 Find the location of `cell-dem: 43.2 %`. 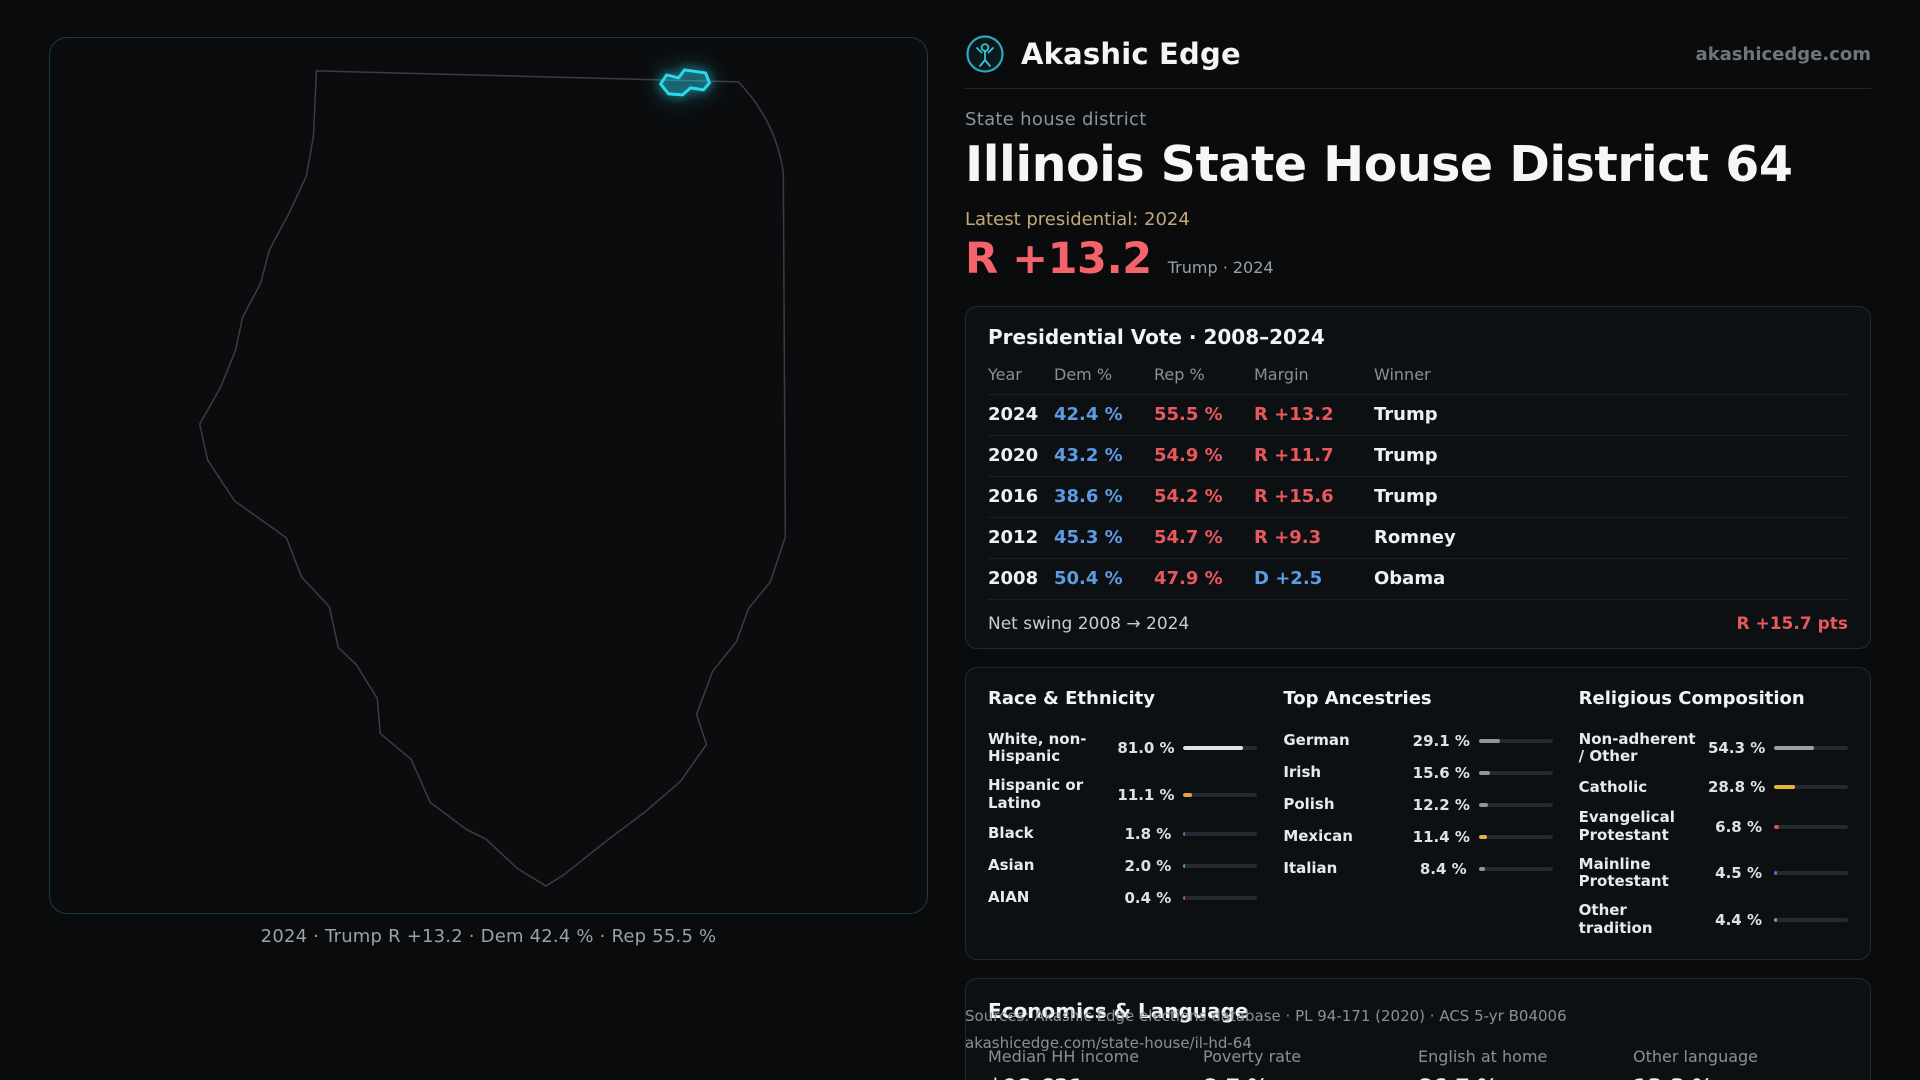

cell-dem: 43.2 % is located at coordinates (1088, 456).